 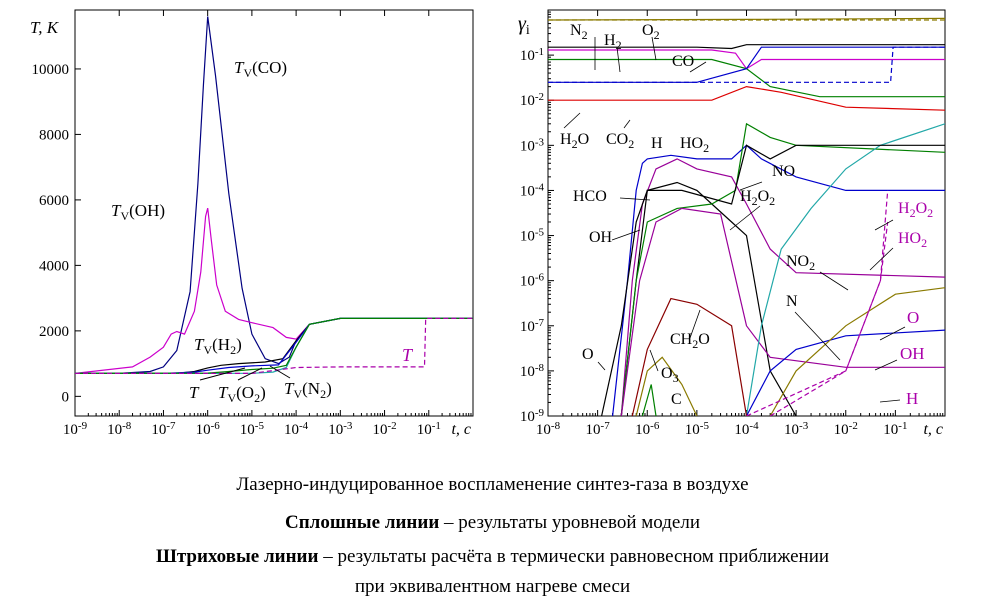 I want to click on label-h2o2: H2O2, so click(x=757, y=198).